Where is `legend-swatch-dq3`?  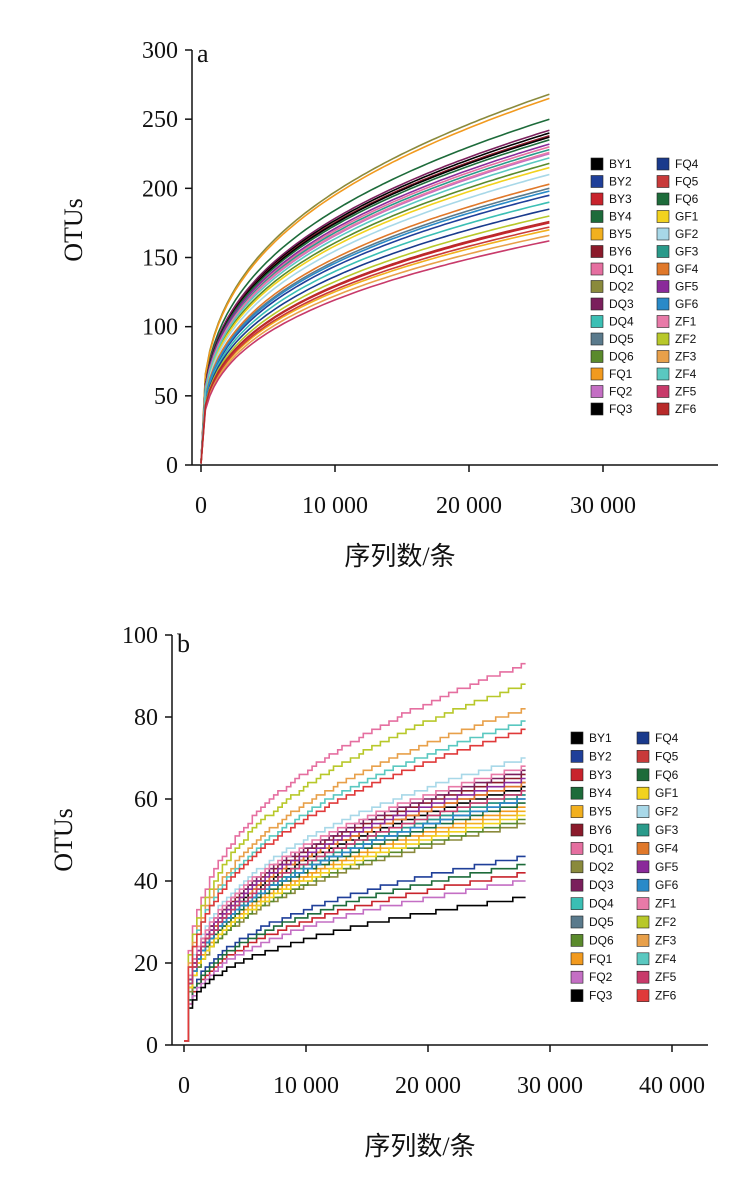
legend-swatch-dq3 is located at coordinates (597, 304).